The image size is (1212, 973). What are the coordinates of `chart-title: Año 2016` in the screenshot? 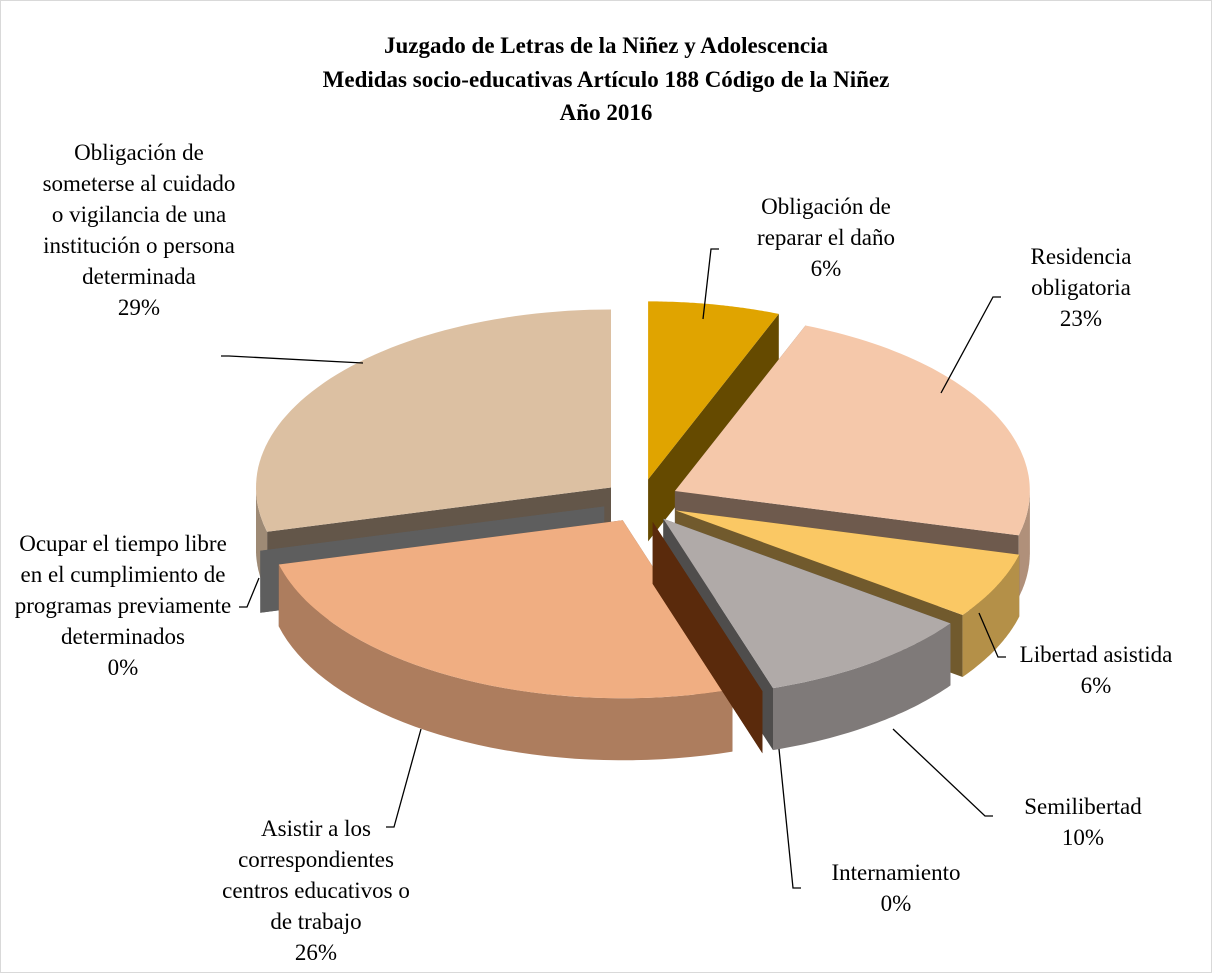 It's located at (606, 112).